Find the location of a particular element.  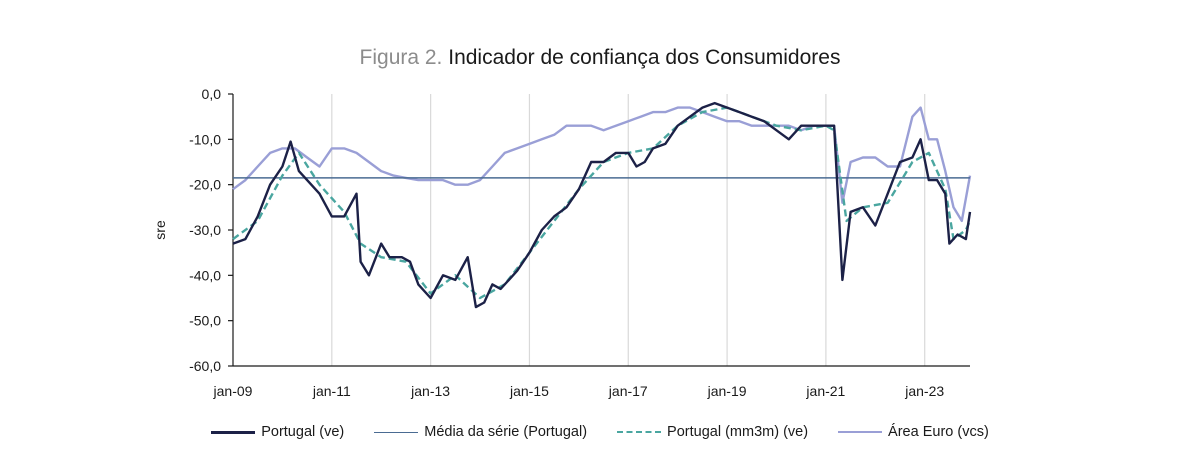

legend-label-euro: Área Euro (vcs) is located at coordinates (938, 432).